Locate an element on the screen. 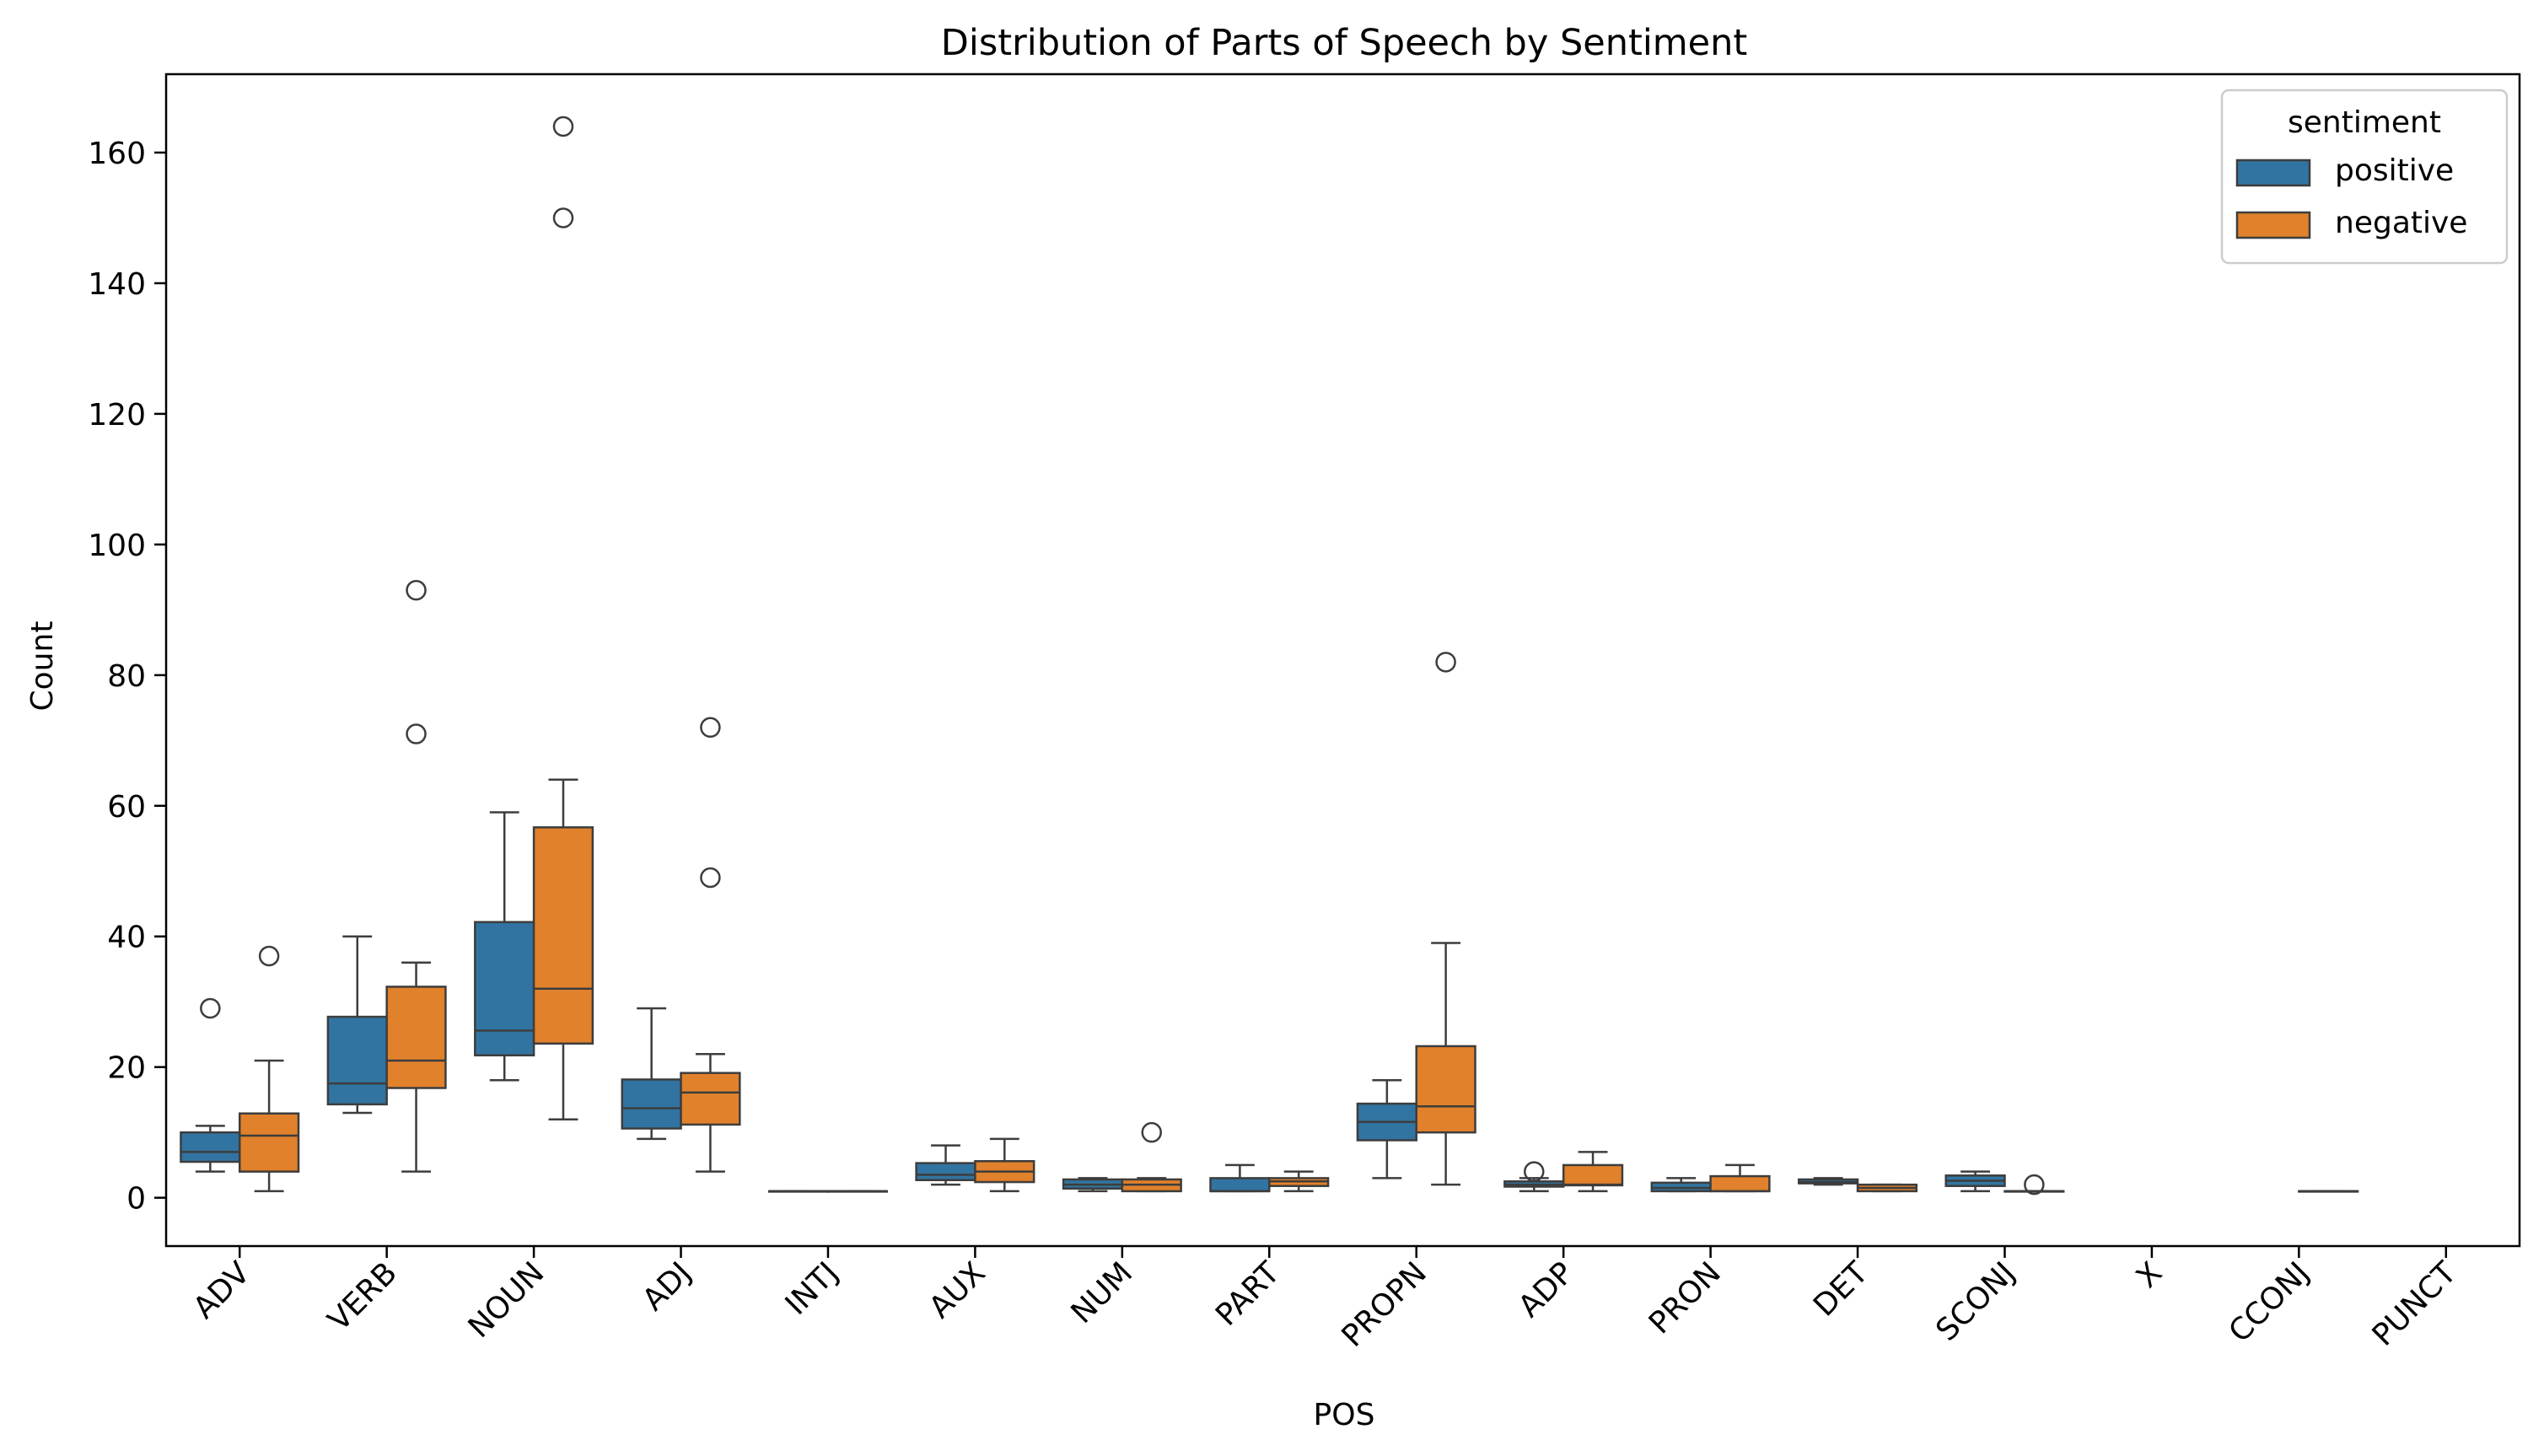 Image resolution: width=2544 pixels, height=1456 pixels. legend-label-negative: negative is located at coordinates (2401, 223).